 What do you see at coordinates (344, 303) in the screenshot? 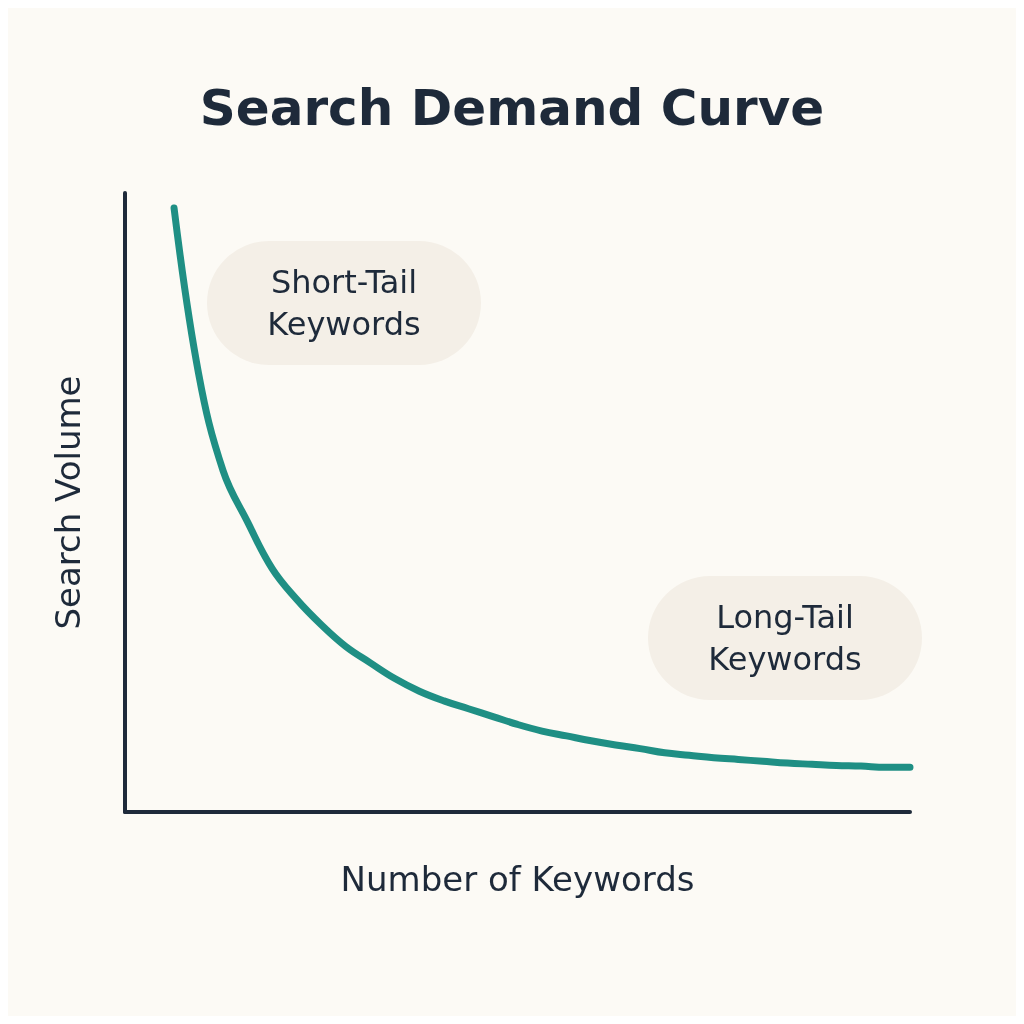
I see `annotation: Short-Tail Keywords` at bounding box center [344, 303].